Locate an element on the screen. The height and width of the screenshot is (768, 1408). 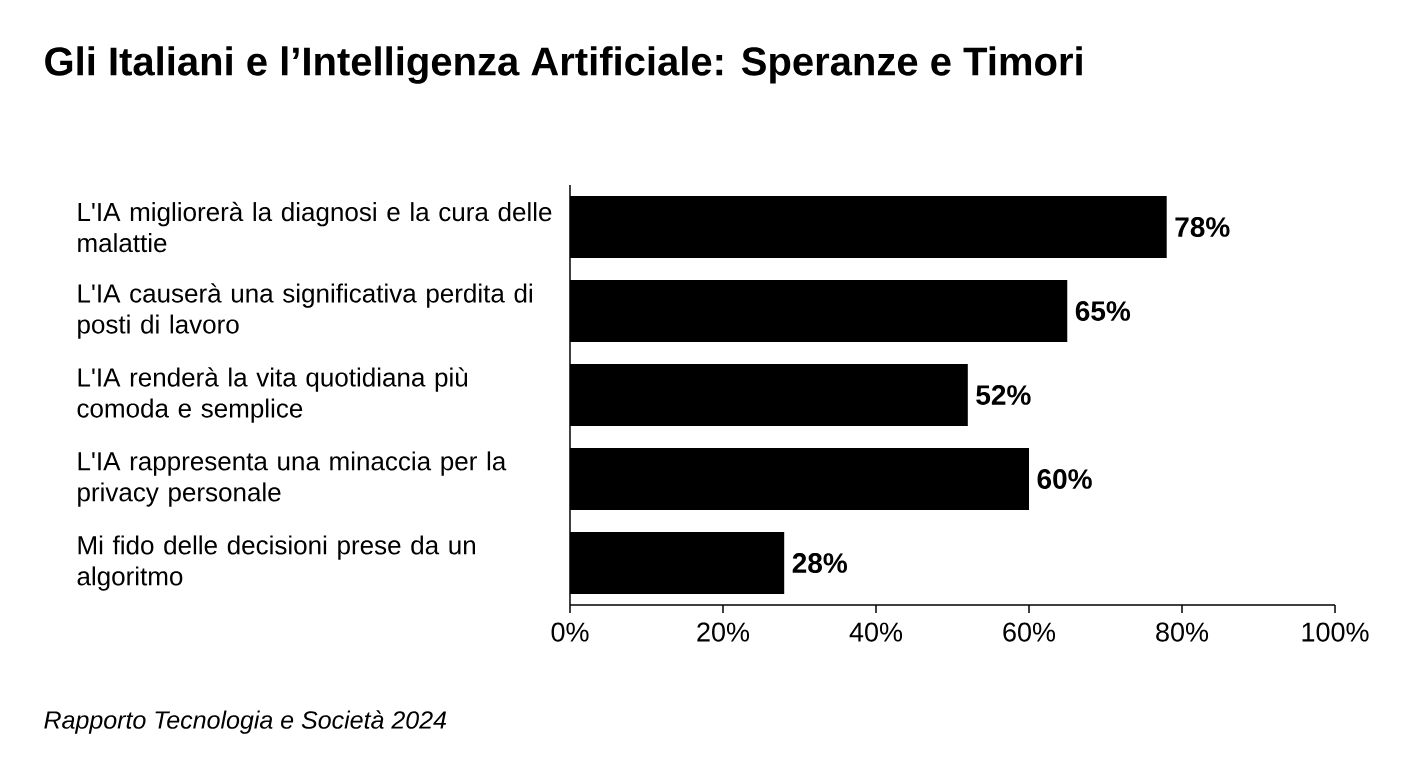
data-label: 28% is located at coordinates (820, 563).